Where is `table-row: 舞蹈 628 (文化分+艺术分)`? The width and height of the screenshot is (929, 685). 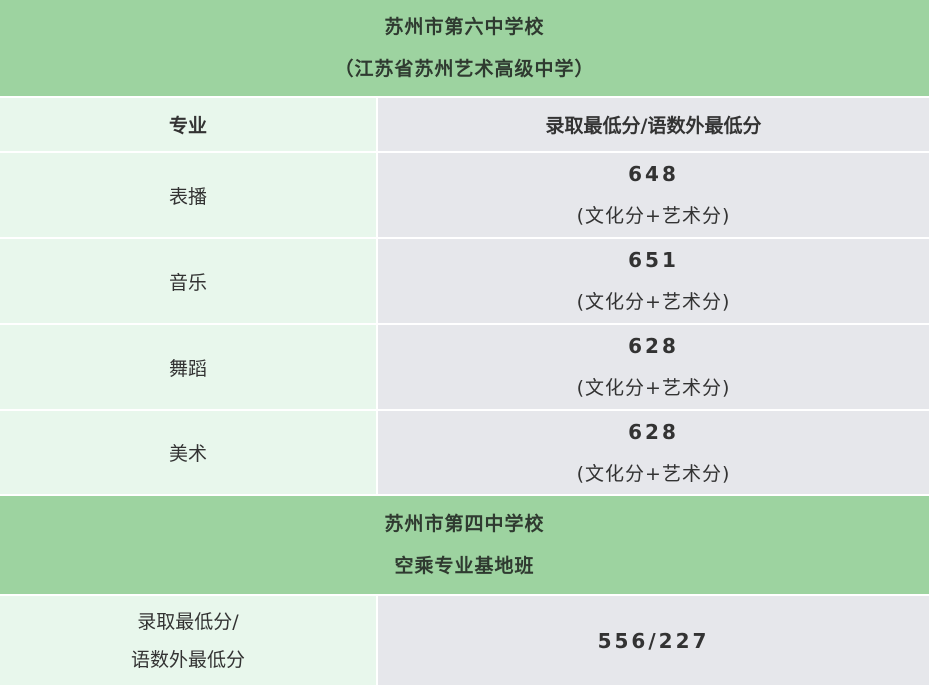
table-row: 舞蹈 628 (文化分+艺术分) is located at coordinates (464, 367).